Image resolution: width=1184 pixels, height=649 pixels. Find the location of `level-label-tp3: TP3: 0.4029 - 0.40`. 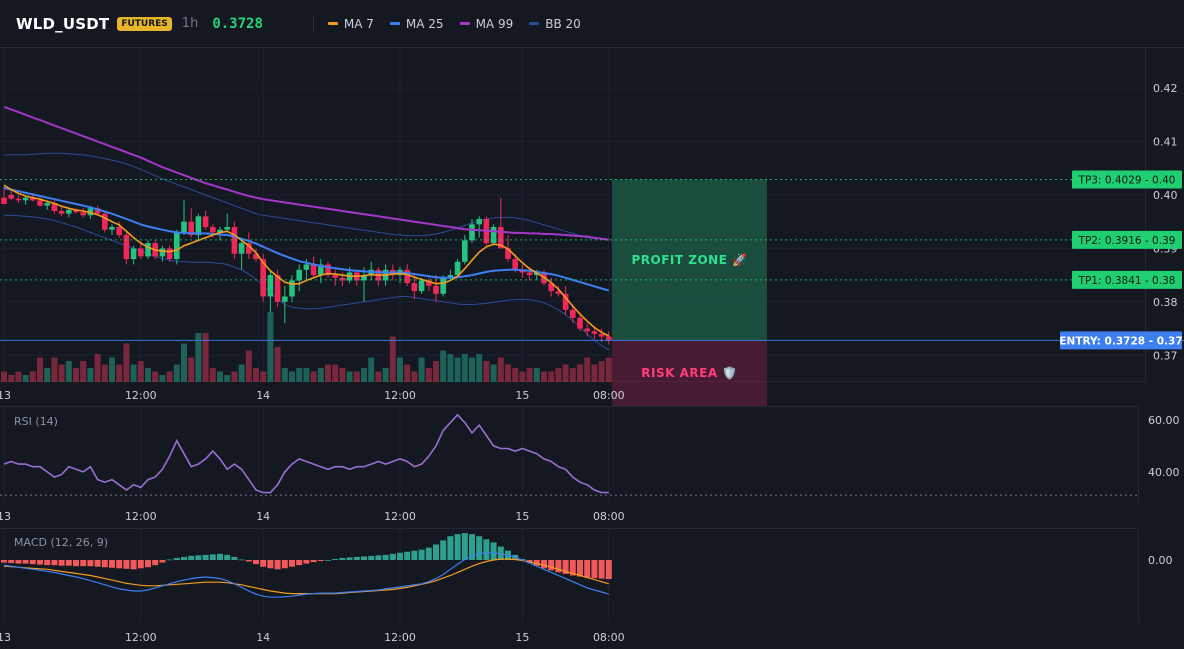

level-label-tp3: TP3: 0.4029 - 0.40 is located at coordinates (1127, 180).